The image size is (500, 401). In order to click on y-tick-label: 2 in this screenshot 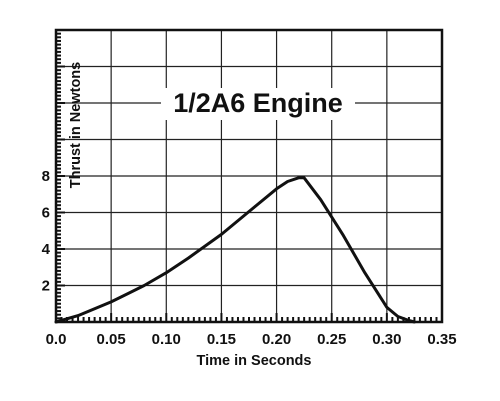, I will do `click(46, 286)`.